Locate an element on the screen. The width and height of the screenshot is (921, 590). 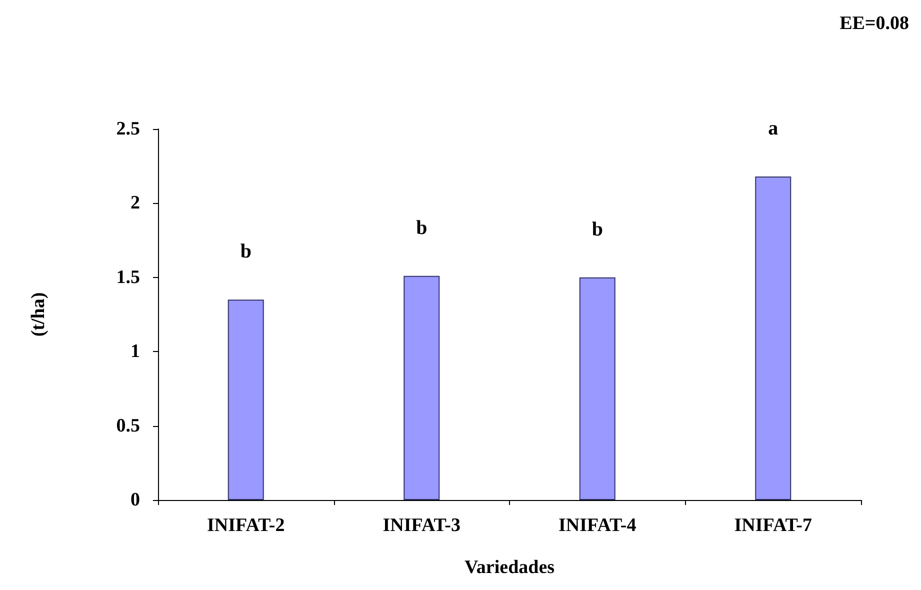
text: EE=0.08 is located at coordinates (875, 23).